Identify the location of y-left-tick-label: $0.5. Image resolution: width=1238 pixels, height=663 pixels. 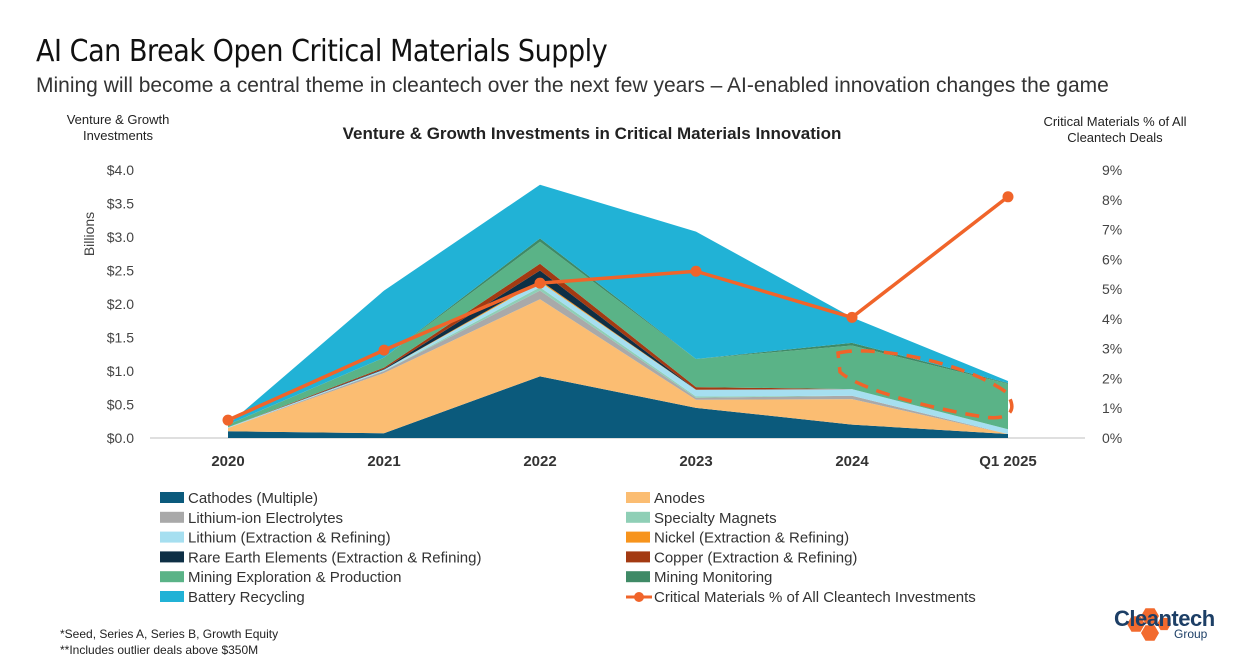
(120, 405).